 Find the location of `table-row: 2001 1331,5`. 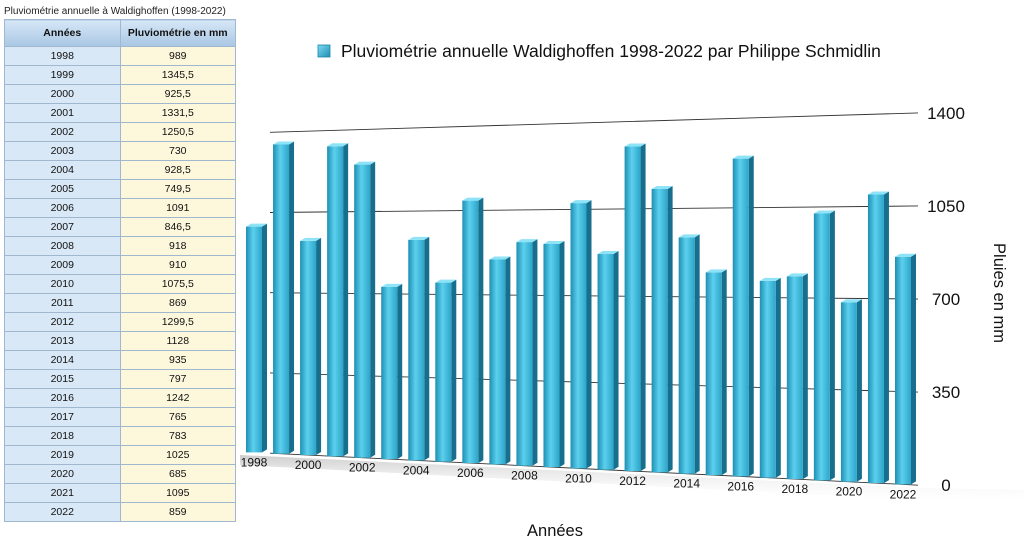

table-row: 2001 1331,5 is located at coordinates (120, 113).